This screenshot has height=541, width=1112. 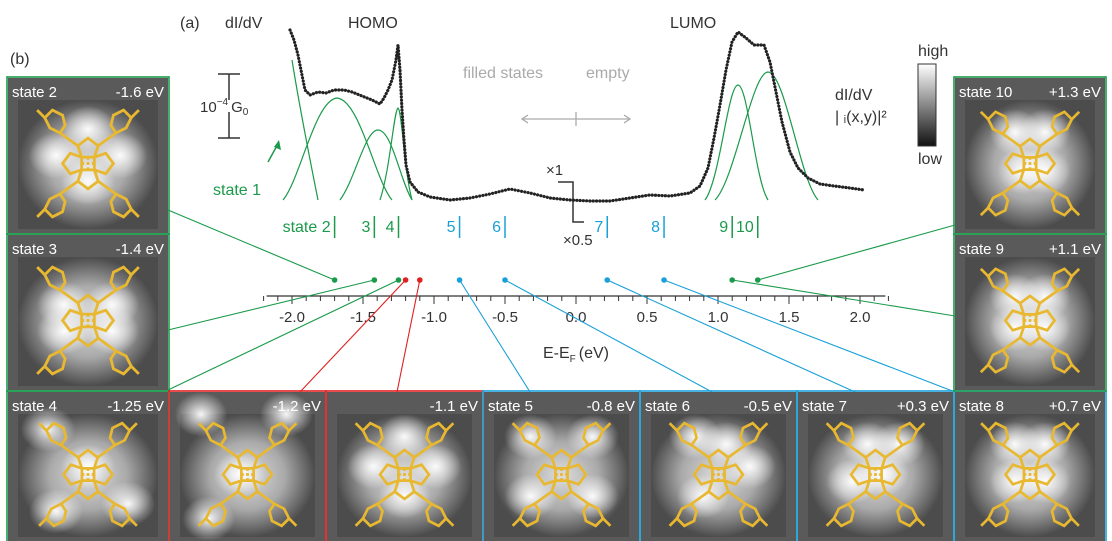 I want to click on x-axis-label: E-EF (eV), so click(x=576, y=355).